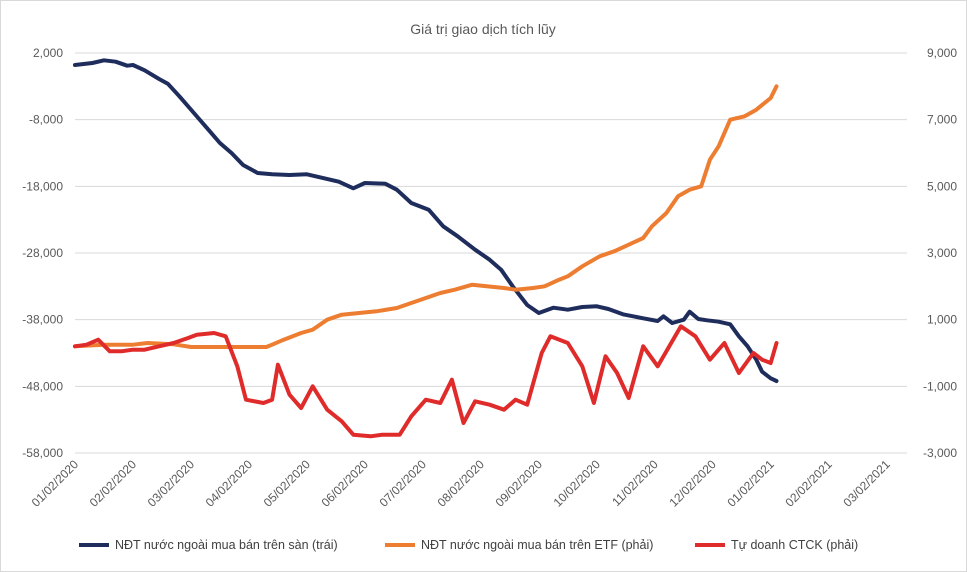 Image resolution: width=967 pixels, height=572 pixels. I want to click on left-tick-label: 2,000, so click(48, 53).